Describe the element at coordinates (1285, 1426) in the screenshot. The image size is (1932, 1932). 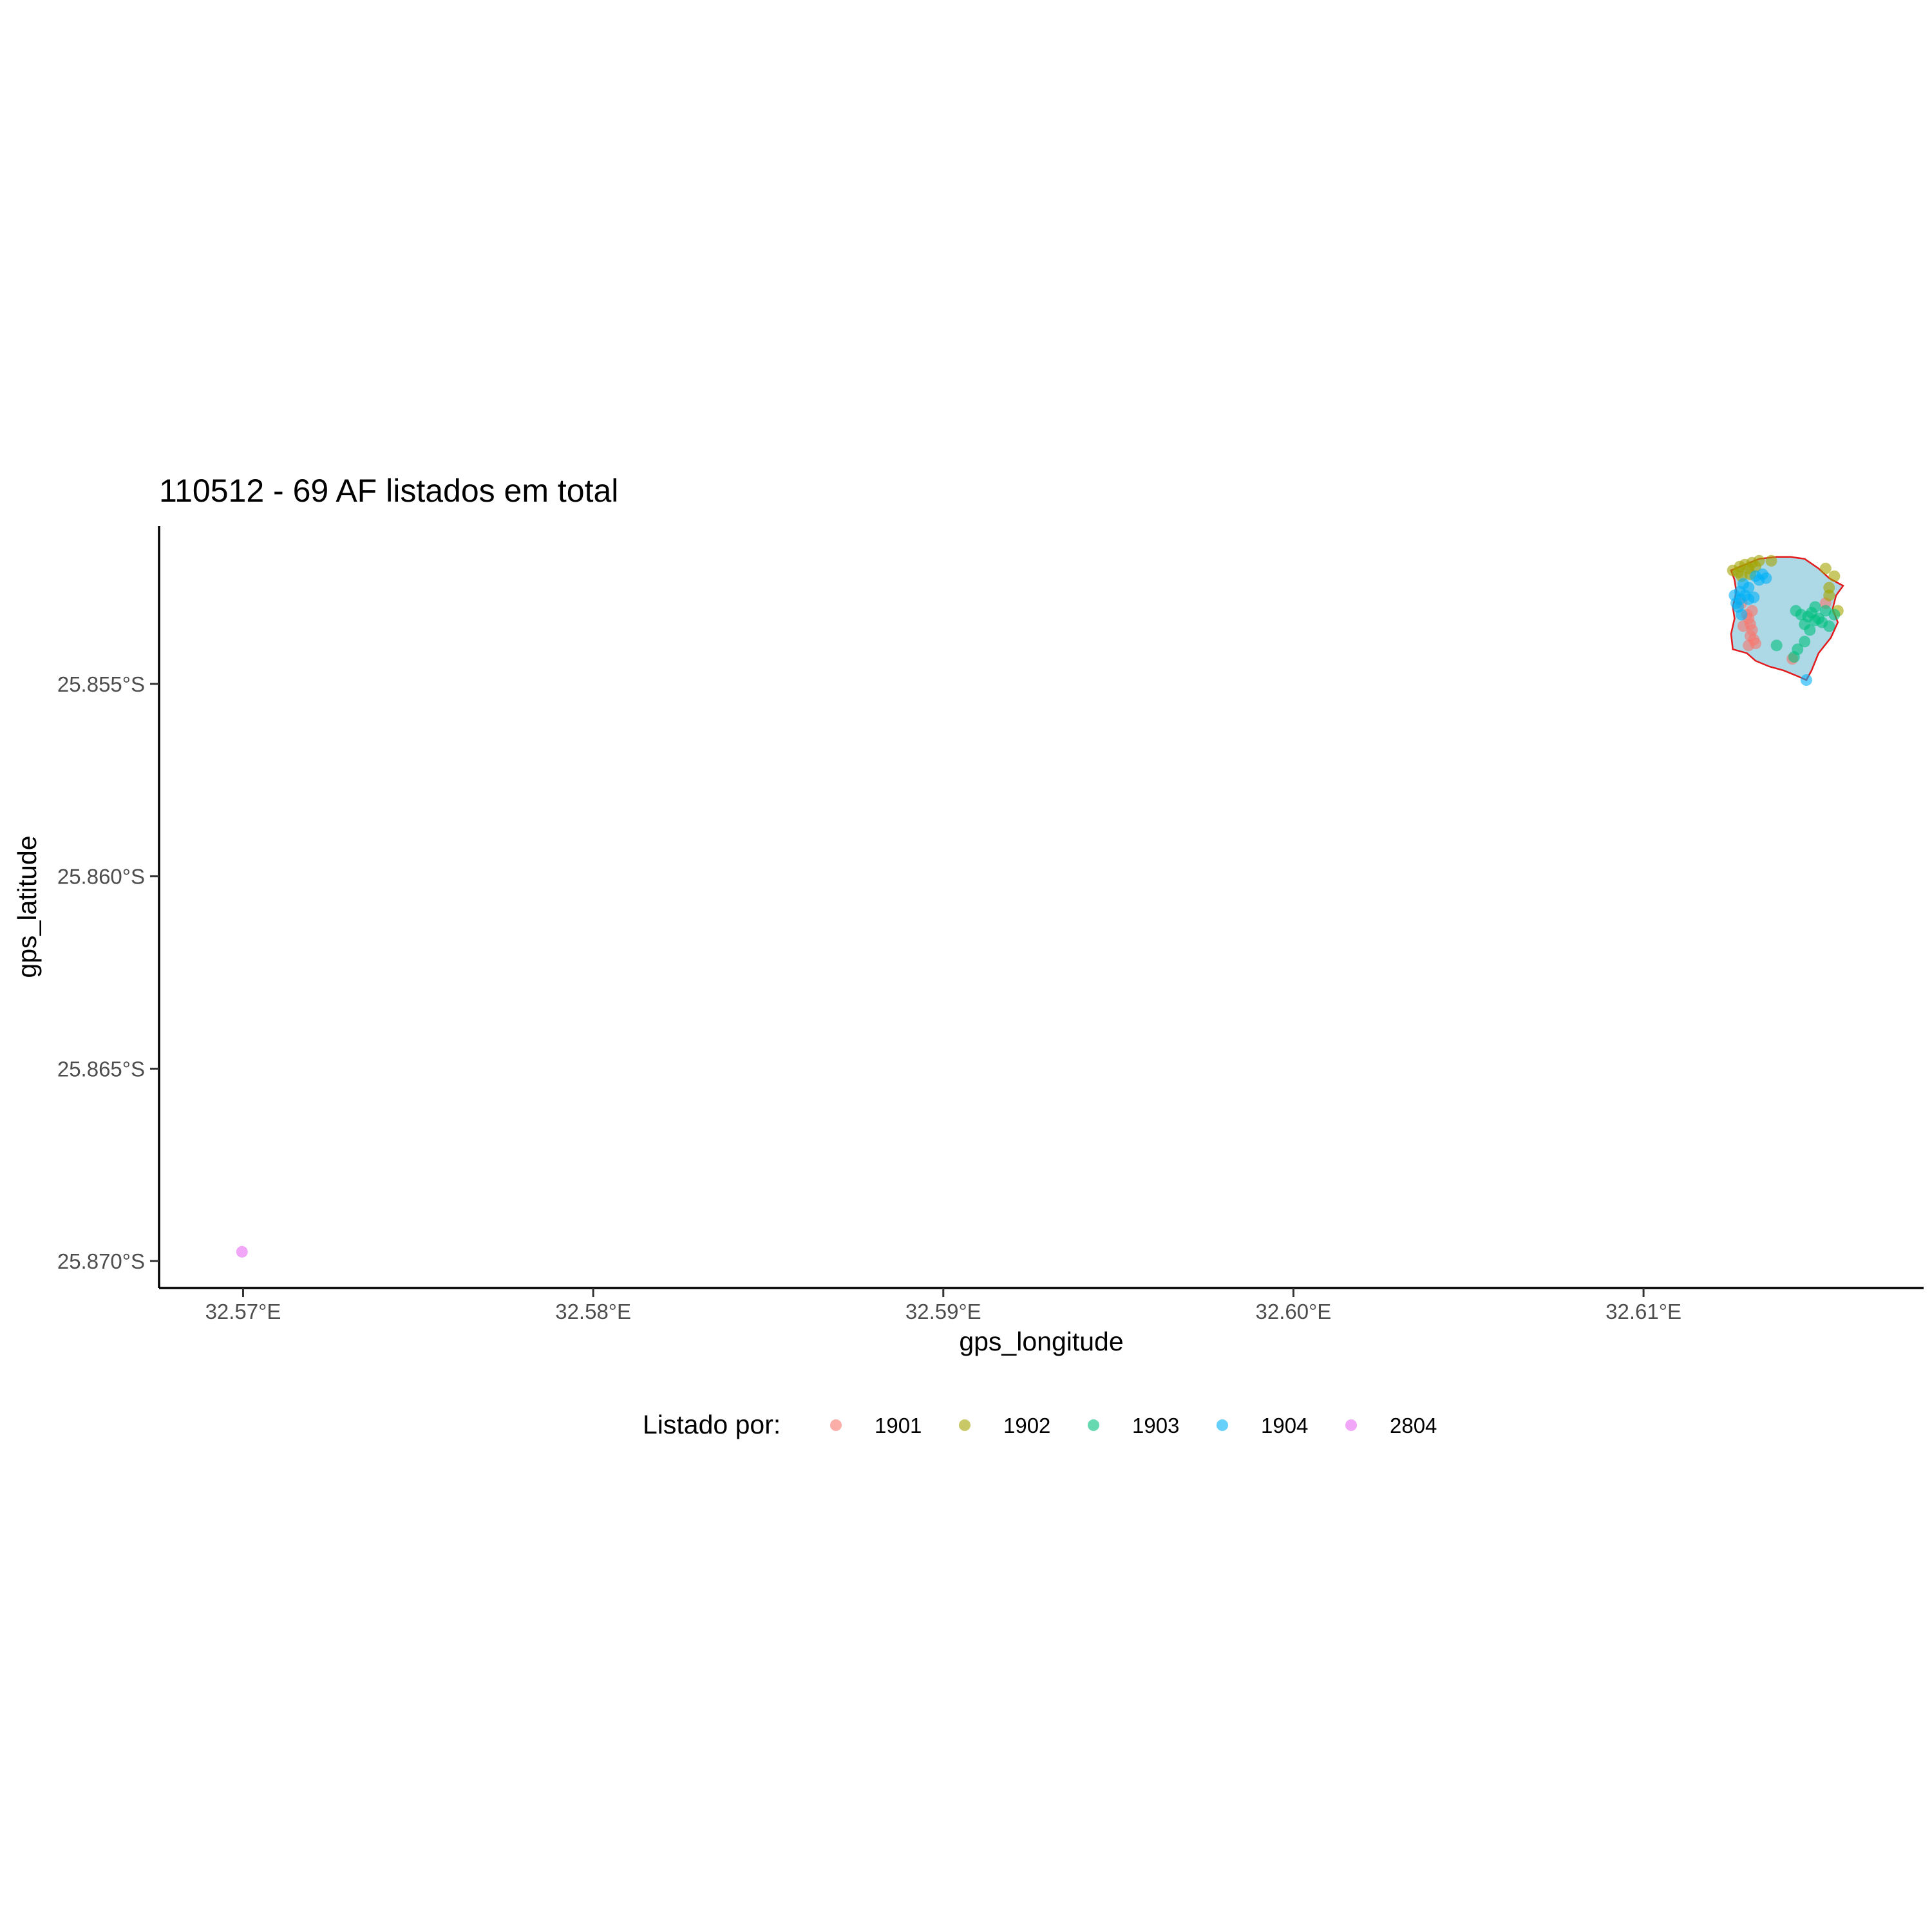
I see `legend-label-1904: 1904` at that location.